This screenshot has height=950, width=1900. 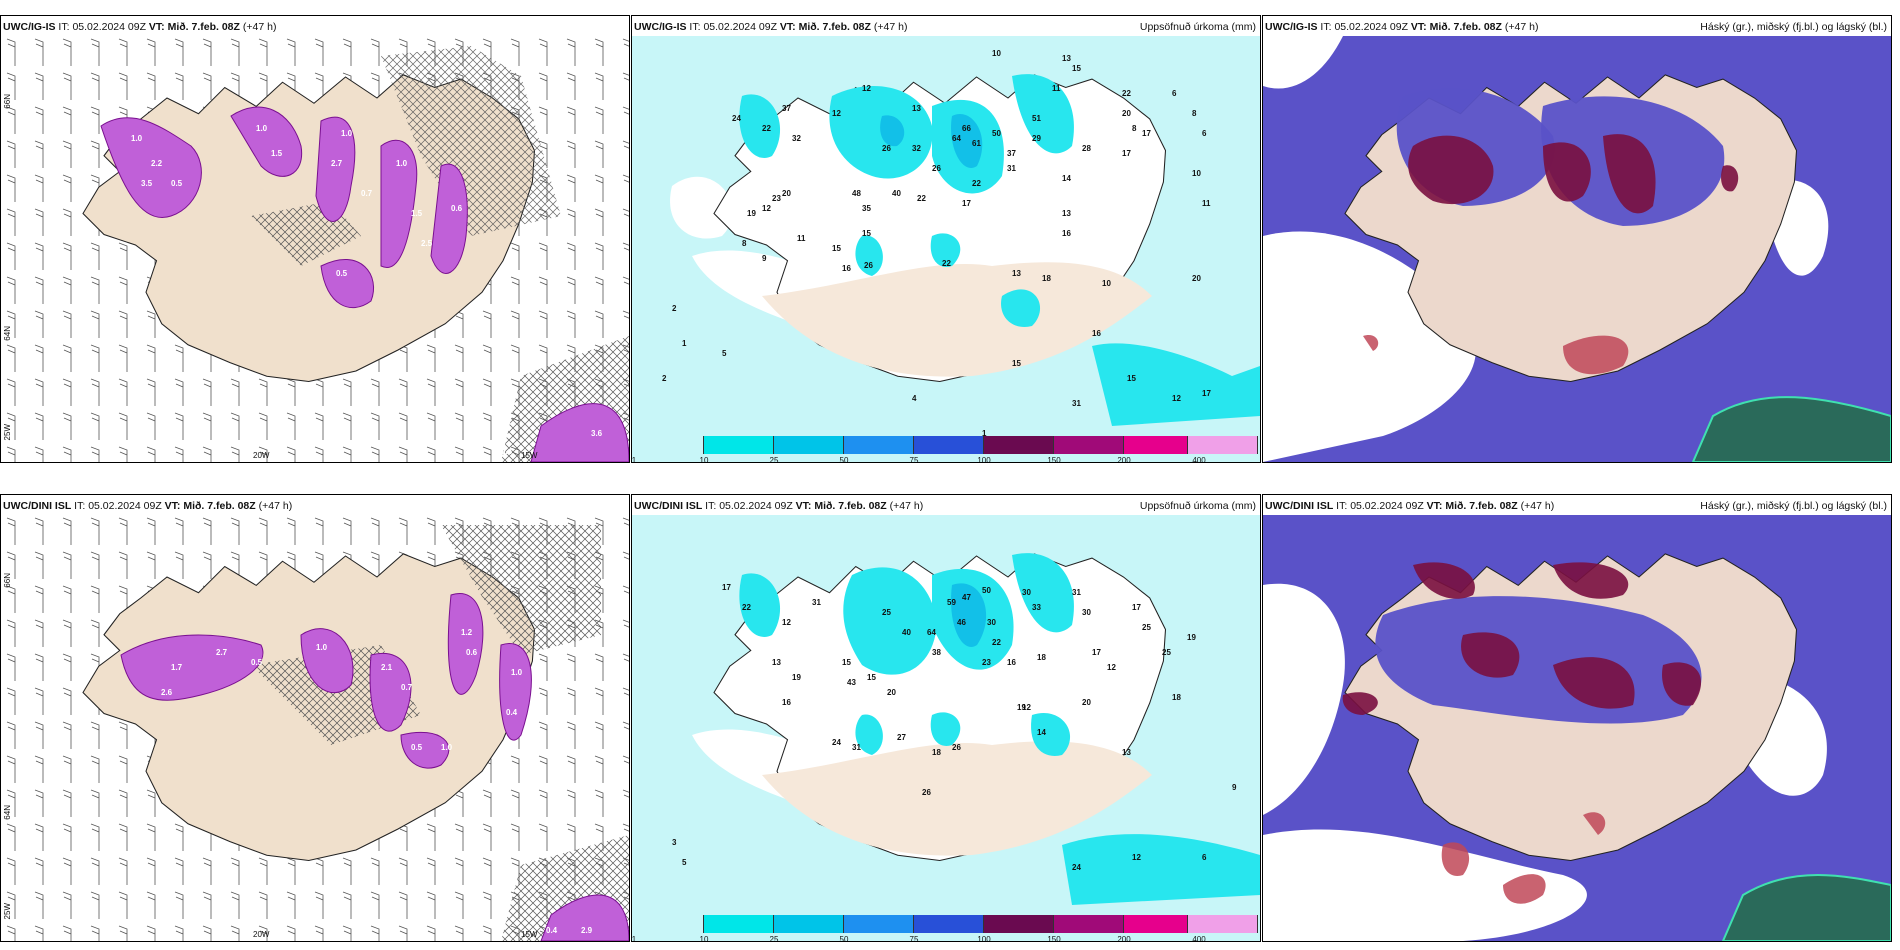 What do you see at coordinates (945, 449) in the screenshot?
I see `precip-legend: 1 10 25 50 75 100 150 200 400` at bounding box center [945, 449].